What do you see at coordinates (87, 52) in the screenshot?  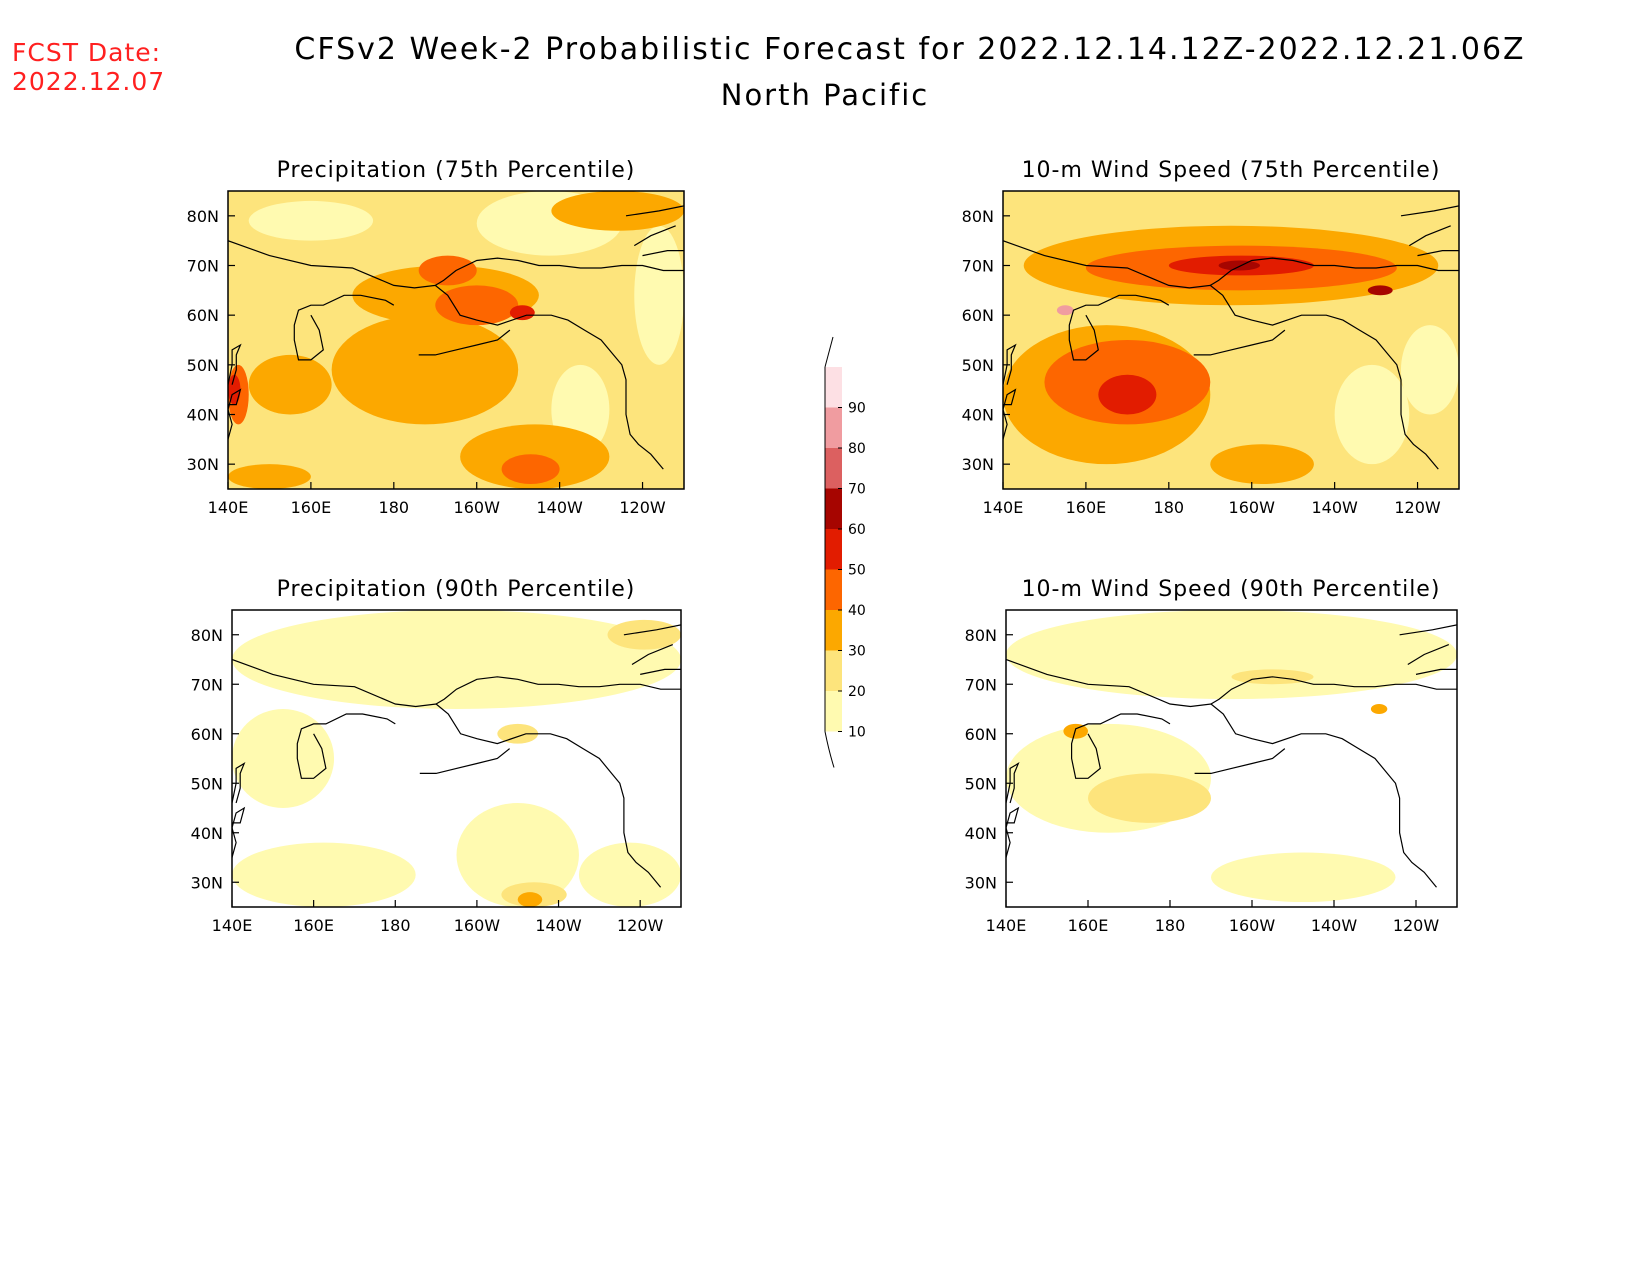 I see `fcst-date-caption: FCST Date:` at bounding box center [87, 52].